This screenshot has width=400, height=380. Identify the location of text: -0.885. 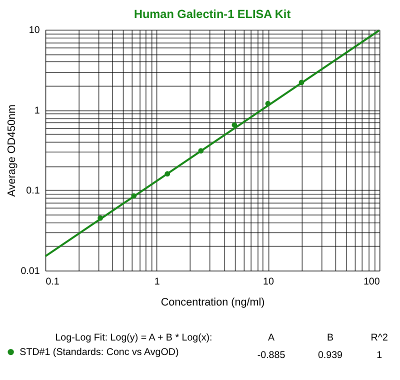
(271, 355).